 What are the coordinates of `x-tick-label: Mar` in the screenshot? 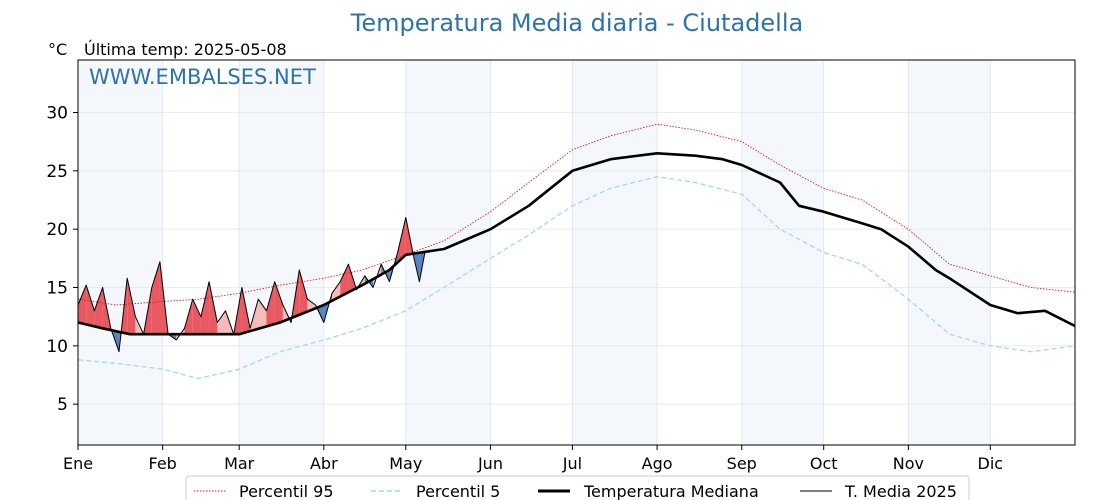 It's located at (239, 463).